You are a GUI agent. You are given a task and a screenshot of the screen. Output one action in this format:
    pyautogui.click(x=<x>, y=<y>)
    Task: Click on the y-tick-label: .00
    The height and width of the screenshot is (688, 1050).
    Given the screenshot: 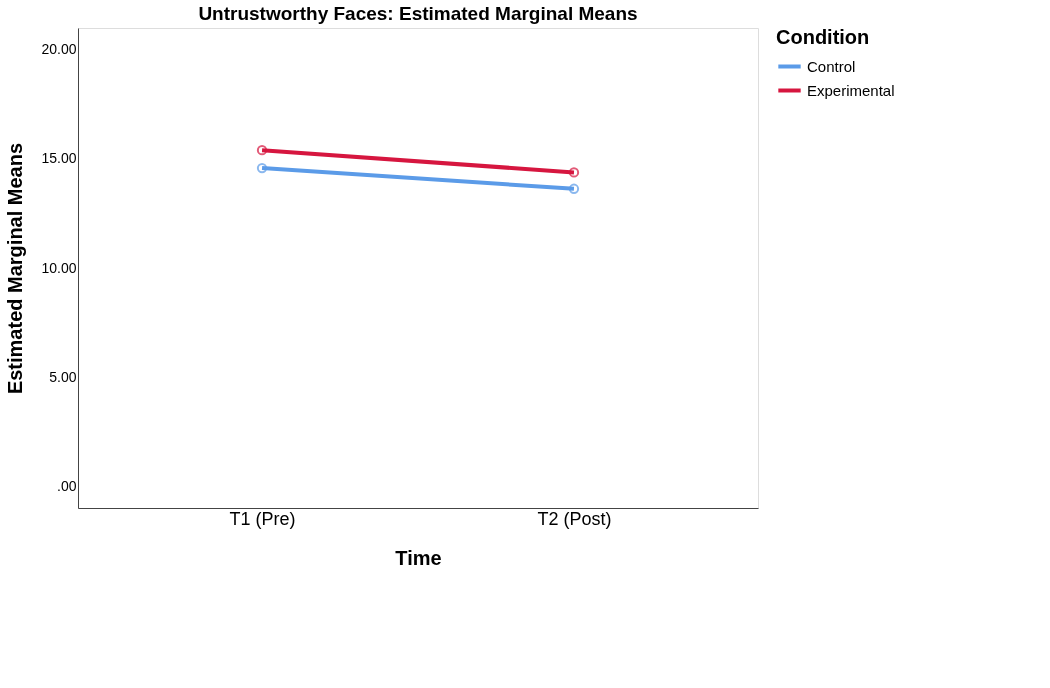 What is the action you would take?
    pyautogui.click(x=67, y=485)
    